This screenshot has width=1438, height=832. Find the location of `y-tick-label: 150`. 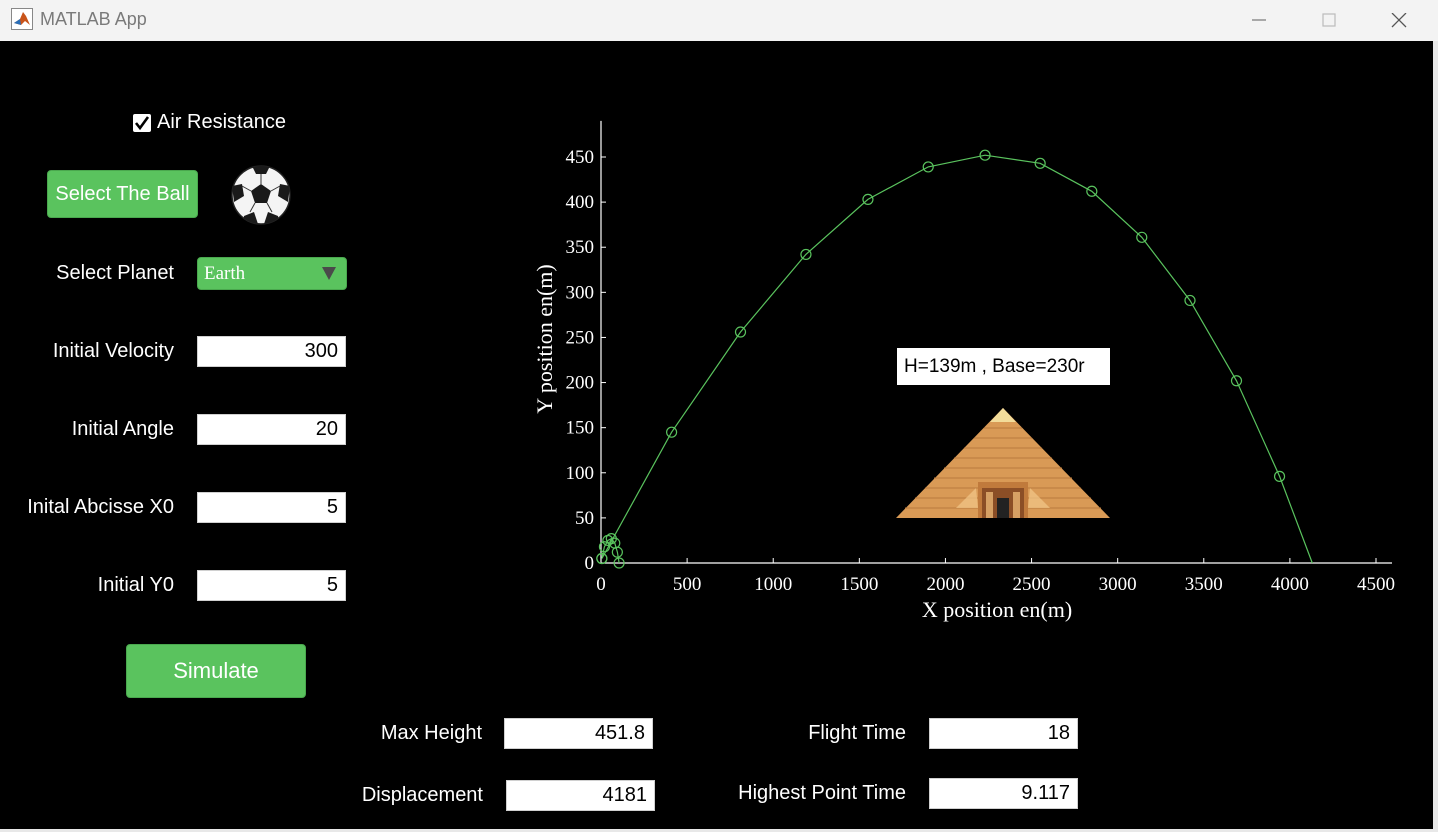

y-tick-label: 150 is located at coordinates (580, 428).